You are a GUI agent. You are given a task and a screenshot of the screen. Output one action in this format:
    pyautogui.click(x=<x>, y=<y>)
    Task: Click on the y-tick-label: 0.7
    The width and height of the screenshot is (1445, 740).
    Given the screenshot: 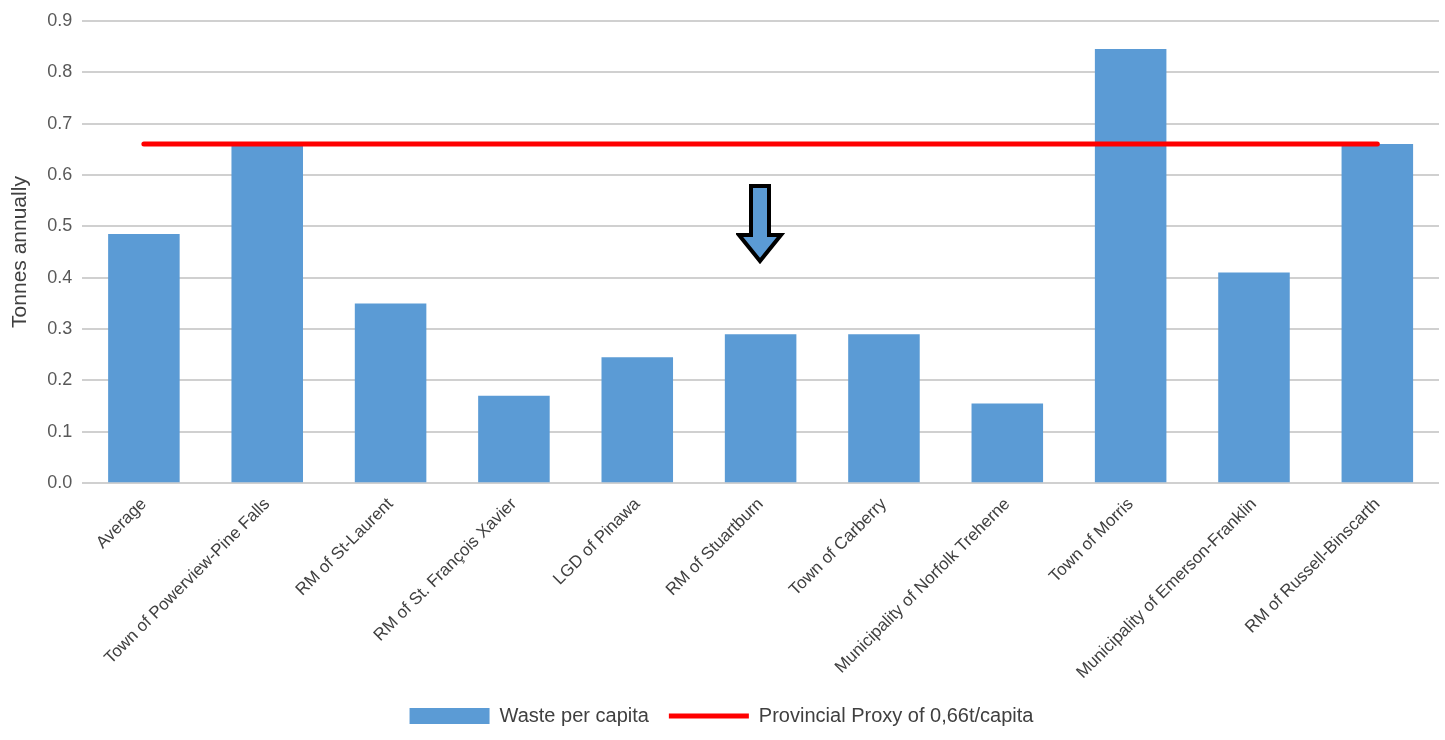 What is the action you would take?
    pyautogui.click(x=60, y=122)
    